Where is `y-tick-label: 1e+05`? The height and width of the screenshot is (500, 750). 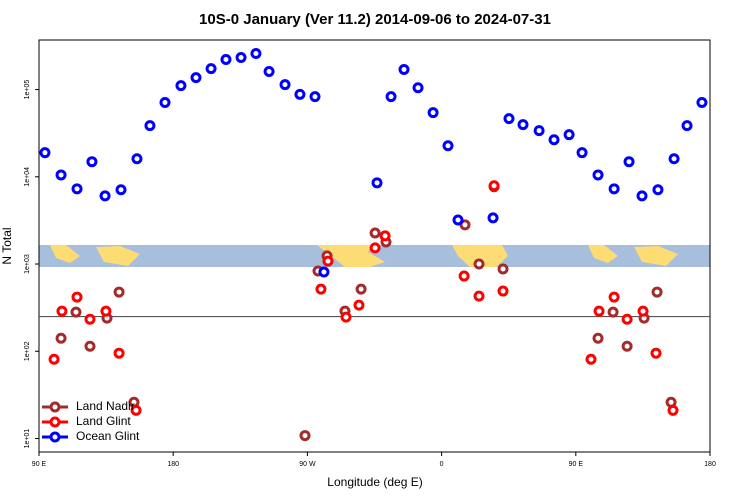 y-tick-label: 1e+05 is located at coordinates (27, 90).